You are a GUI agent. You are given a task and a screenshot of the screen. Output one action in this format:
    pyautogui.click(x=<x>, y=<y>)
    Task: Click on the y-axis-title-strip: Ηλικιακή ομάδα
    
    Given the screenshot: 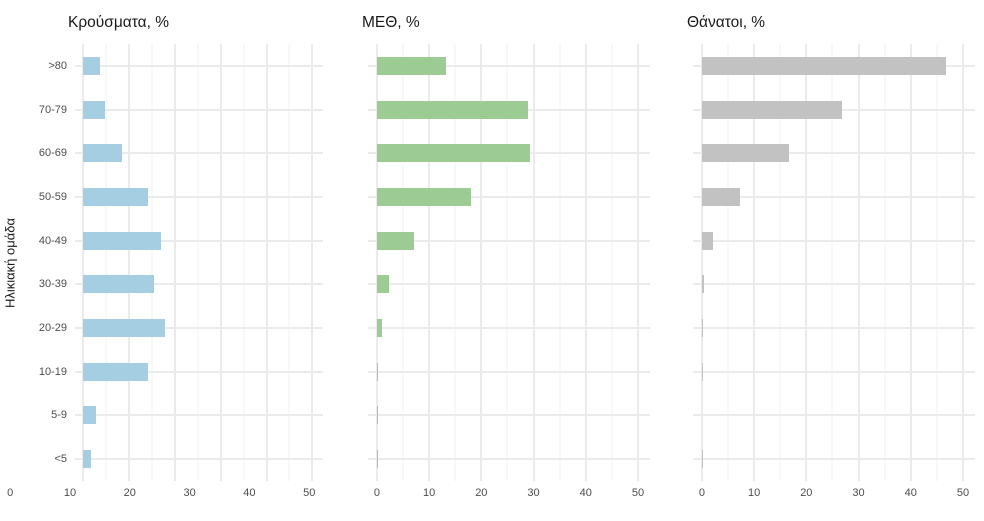 What is the action you would take?
    pyautogui.click(x=10, y=262)
    